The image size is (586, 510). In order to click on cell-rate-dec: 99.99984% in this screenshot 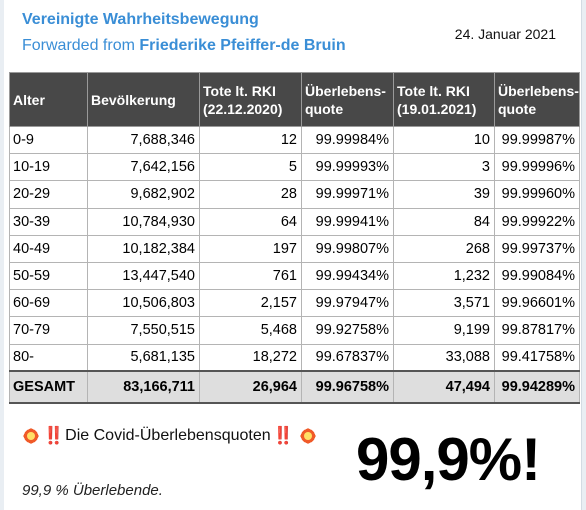, I will do `click(347, 140)`.